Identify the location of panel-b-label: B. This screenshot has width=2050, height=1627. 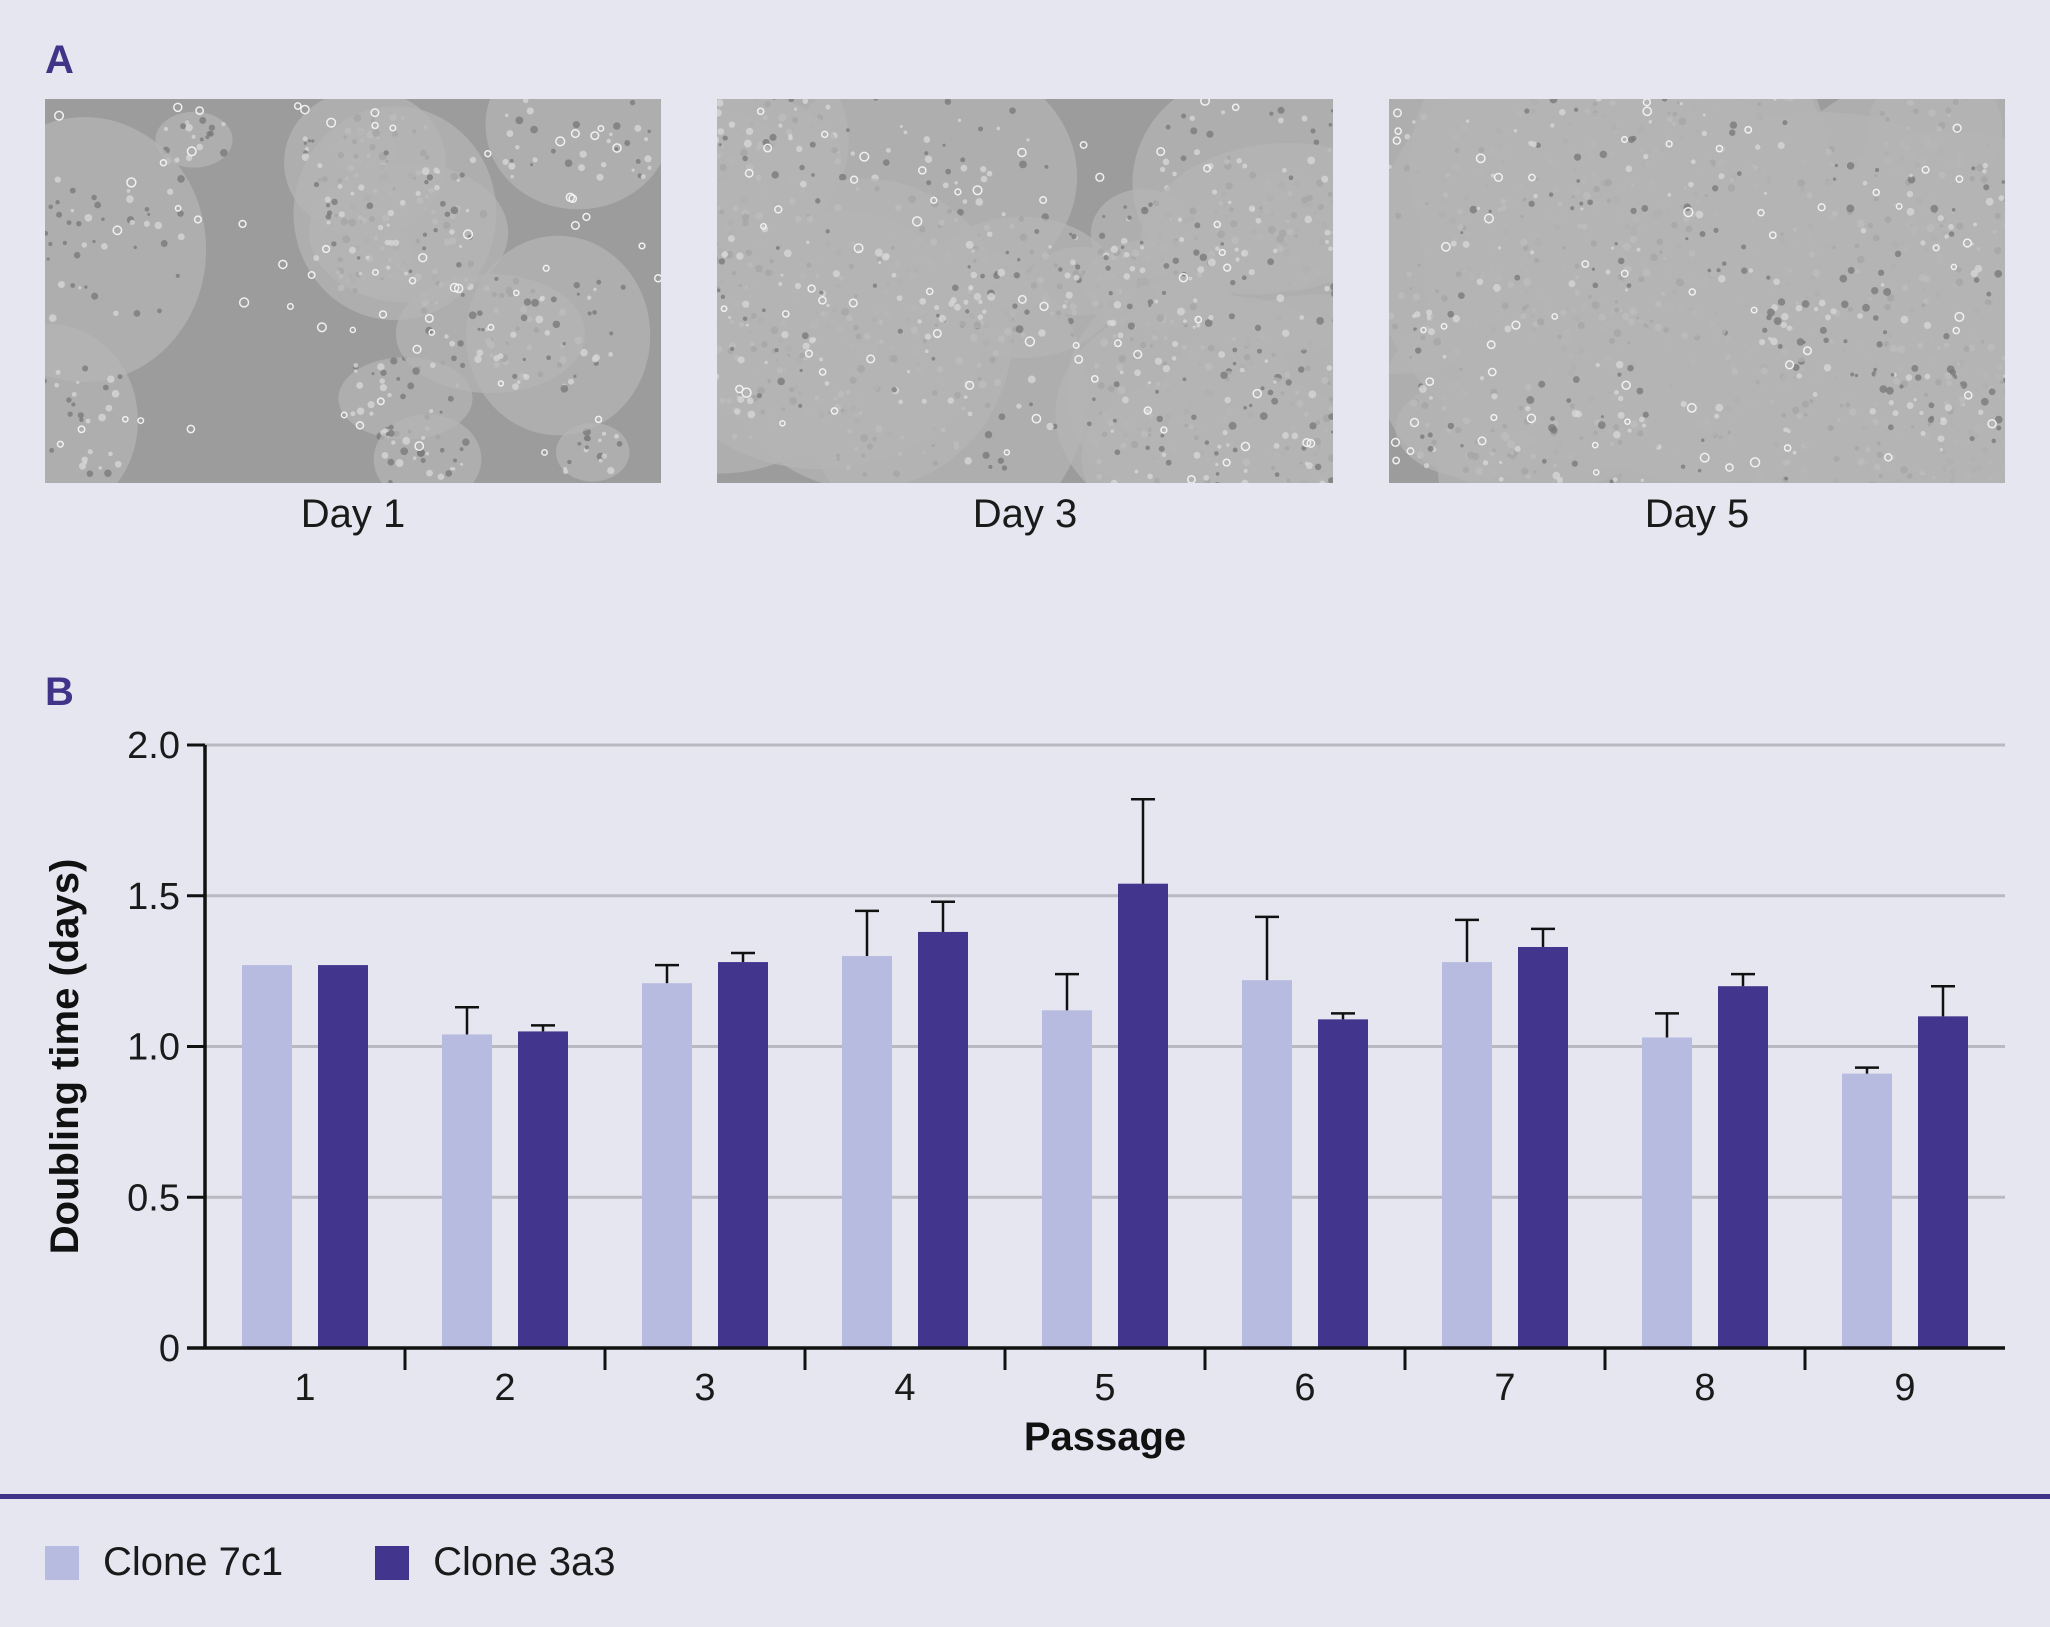
(59, 692).